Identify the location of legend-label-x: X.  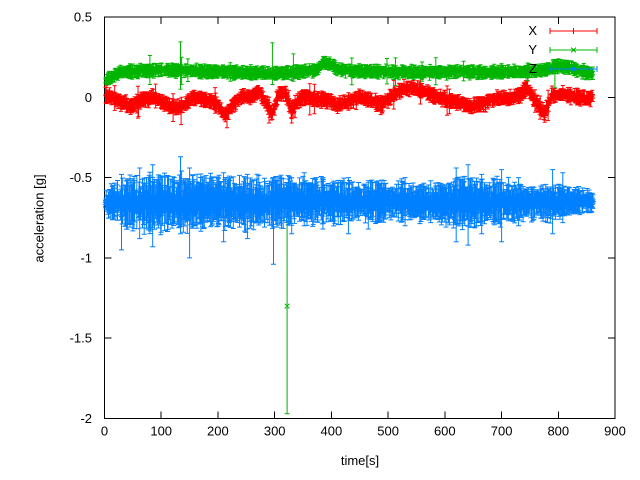
(532, 30).